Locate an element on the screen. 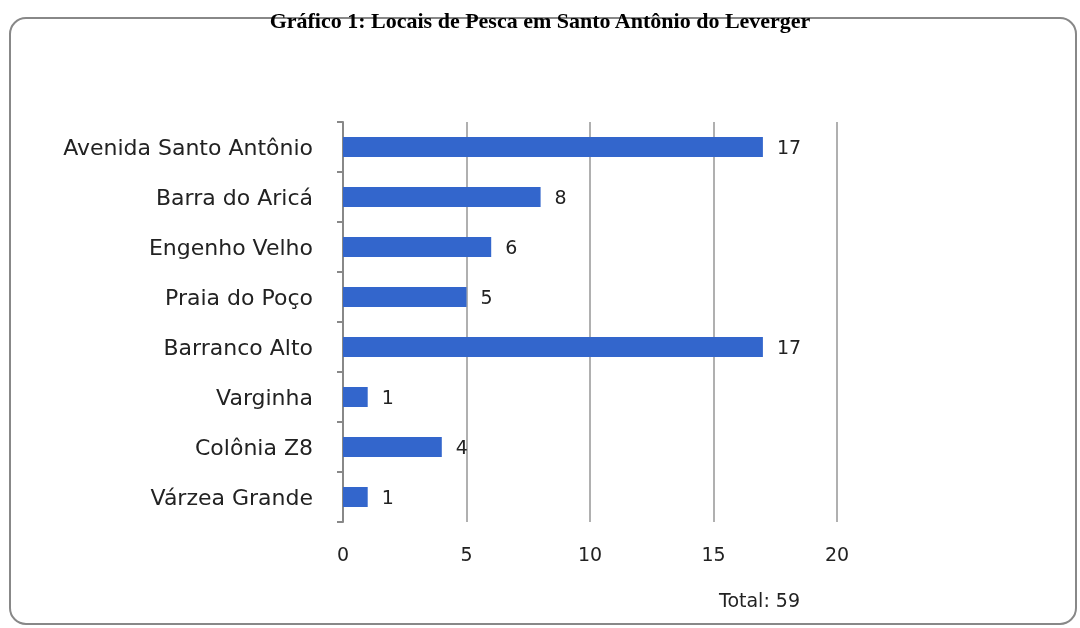 The height and width of the screenshot is (628, 1080). data-label: 8 is located at coordinates (560, 197).